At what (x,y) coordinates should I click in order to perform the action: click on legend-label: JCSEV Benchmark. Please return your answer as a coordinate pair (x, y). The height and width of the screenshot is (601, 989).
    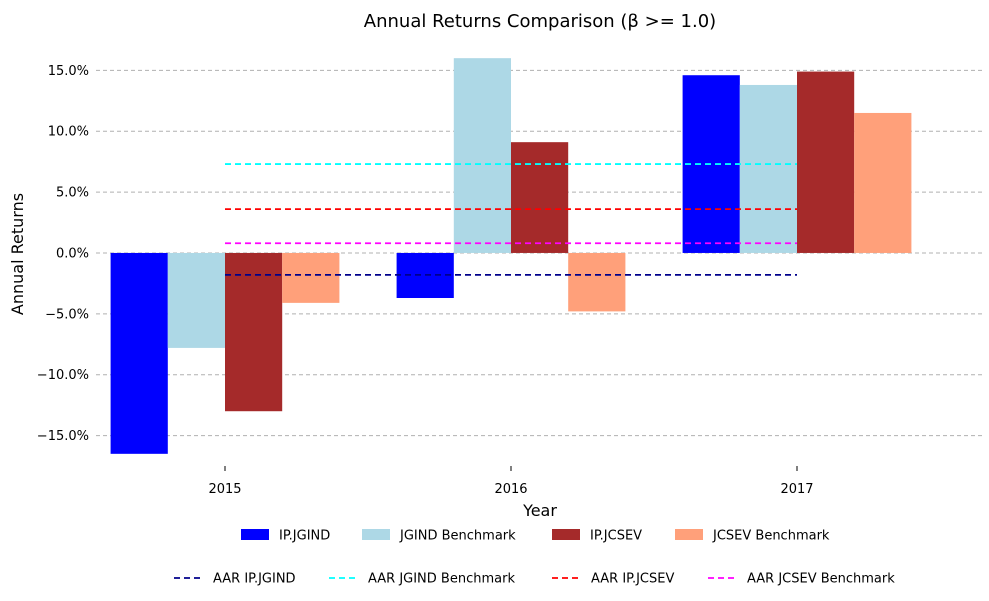
    Looking at the image, I should click on (771, 536).